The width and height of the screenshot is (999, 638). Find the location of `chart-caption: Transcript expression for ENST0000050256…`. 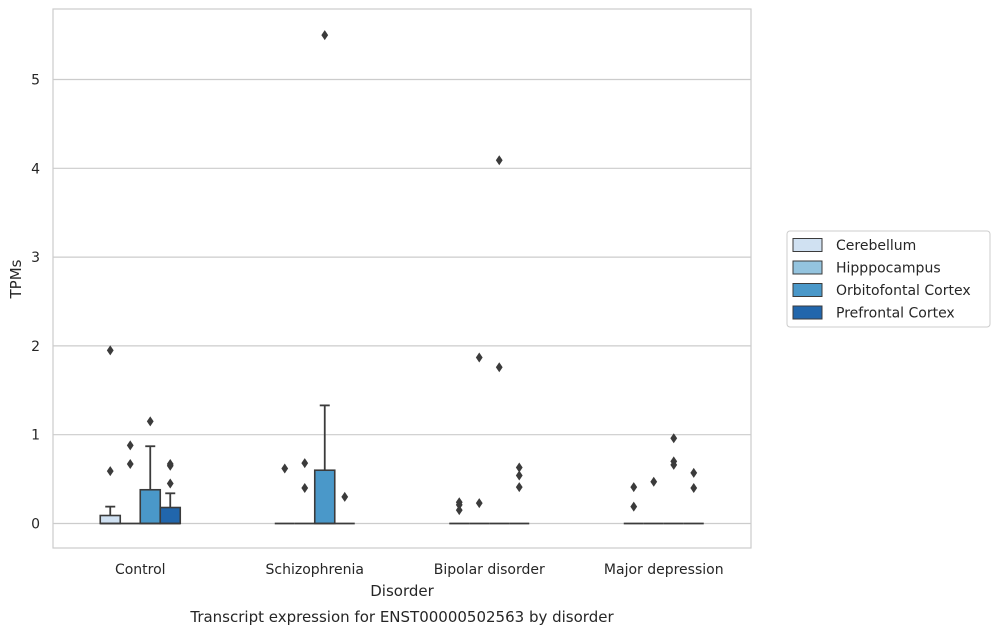

chart-caption: Transcript expression for ENST0000050256… is located at coordinates (401, 617).